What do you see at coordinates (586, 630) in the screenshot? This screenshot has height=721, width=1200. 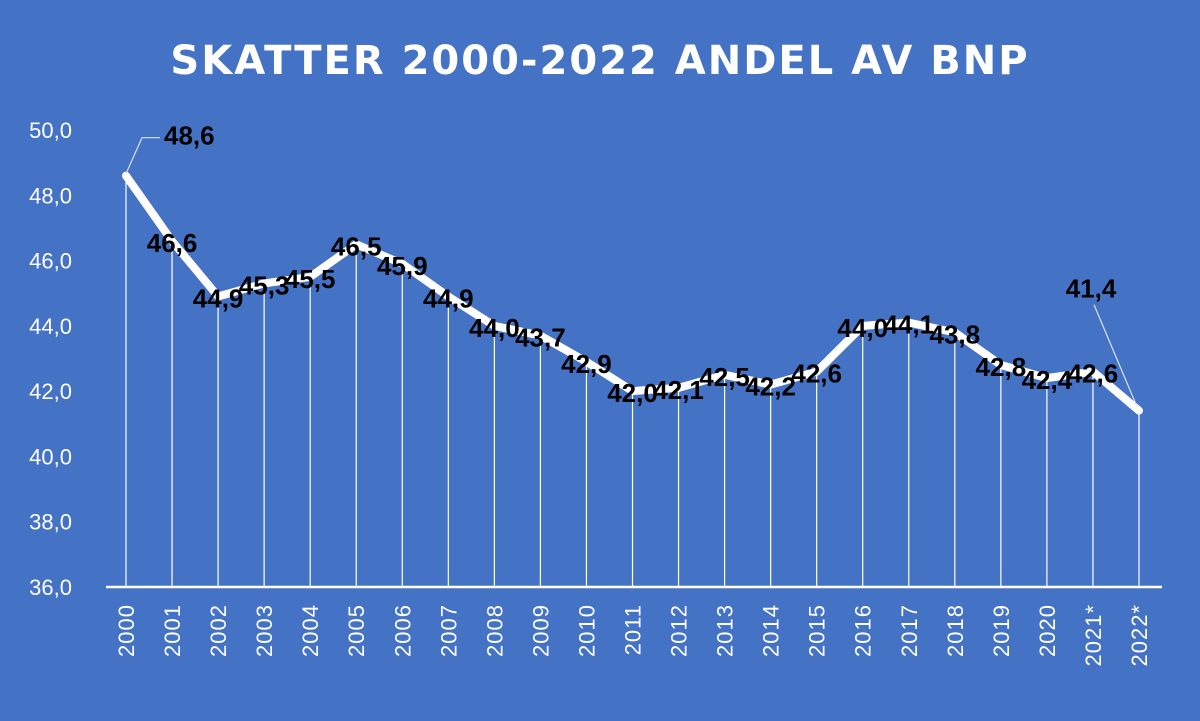 I see `x-tick-label: 2010` at bounding box center [586, 630].